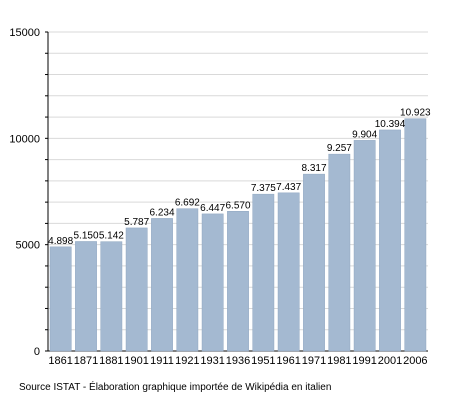  I want to click on x-tick-label: 1981, so click(339, 361).